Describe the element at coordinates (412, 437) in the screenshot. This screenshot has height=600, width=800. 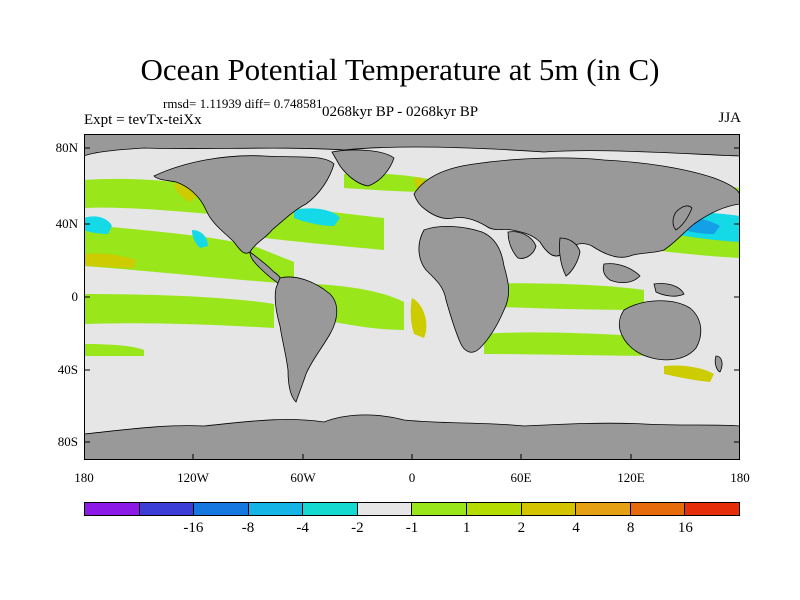
I see `antarctica` at that location.